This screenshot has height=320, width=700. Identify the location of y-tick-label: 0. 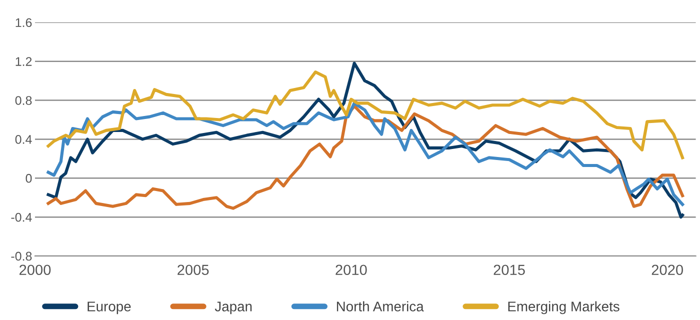
(29, 178).